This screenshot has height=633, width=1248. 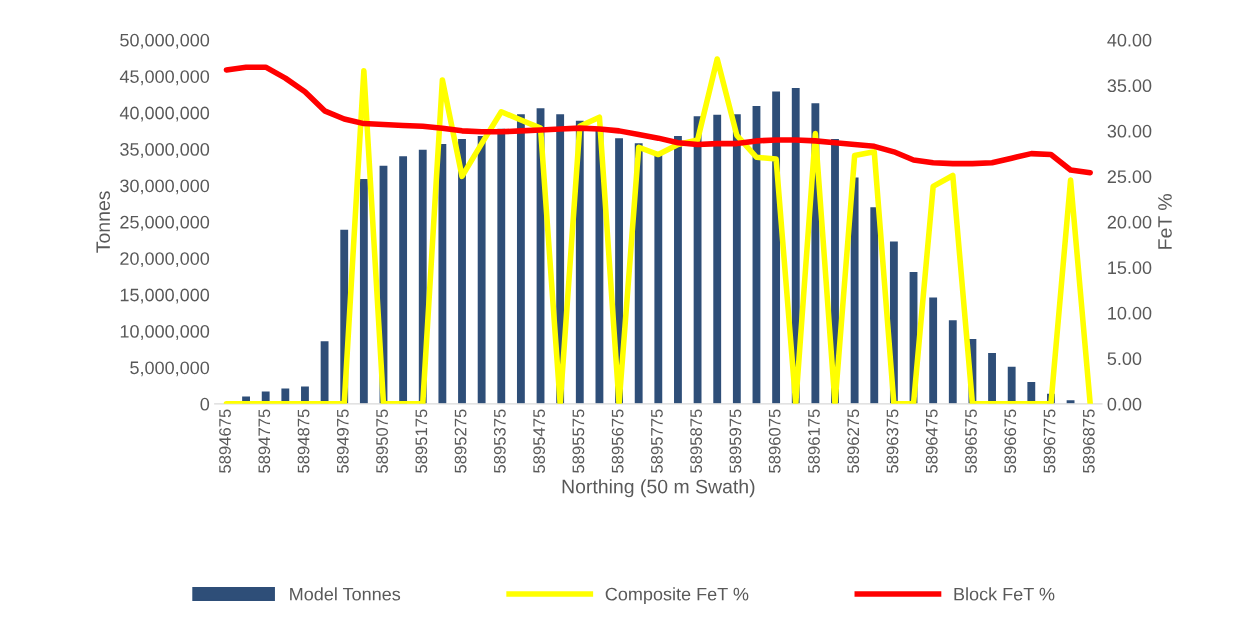 What do you see at coordinates (165, 41) in the screenshot?
I see `y-tick-label: 50,000,000` at bounding box center [165, 41].